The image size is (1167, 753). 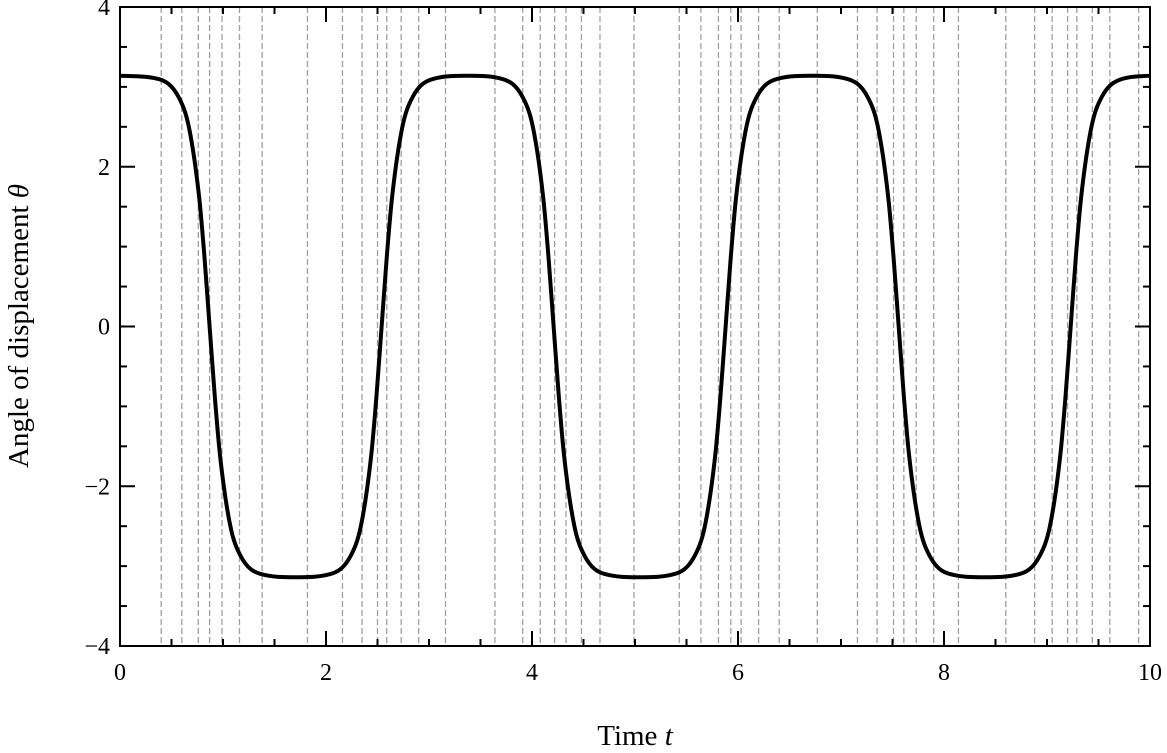 What do you see at coordinates (104, 168) in the screenshot?
I see `y-tick-label: 2` at bounding box center [104, 168].